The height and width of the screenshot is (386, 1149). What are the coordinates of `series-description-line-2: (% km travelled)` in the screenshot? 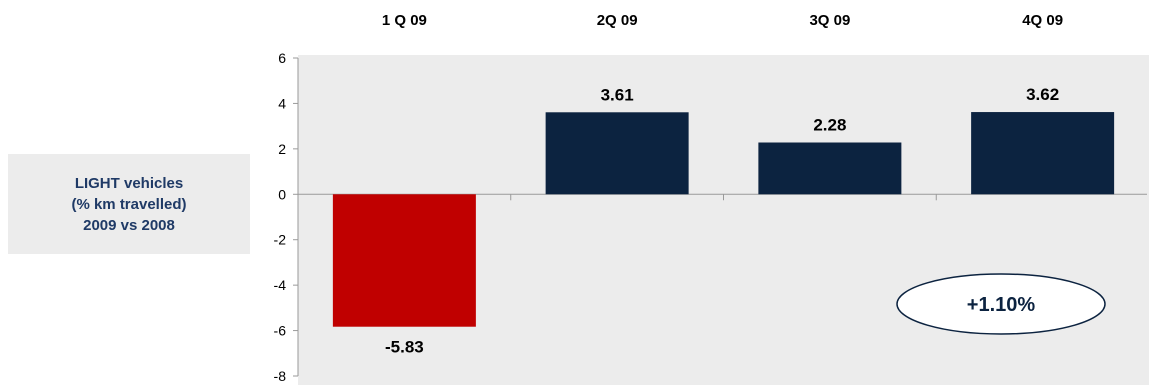 It's located at (129, 204).